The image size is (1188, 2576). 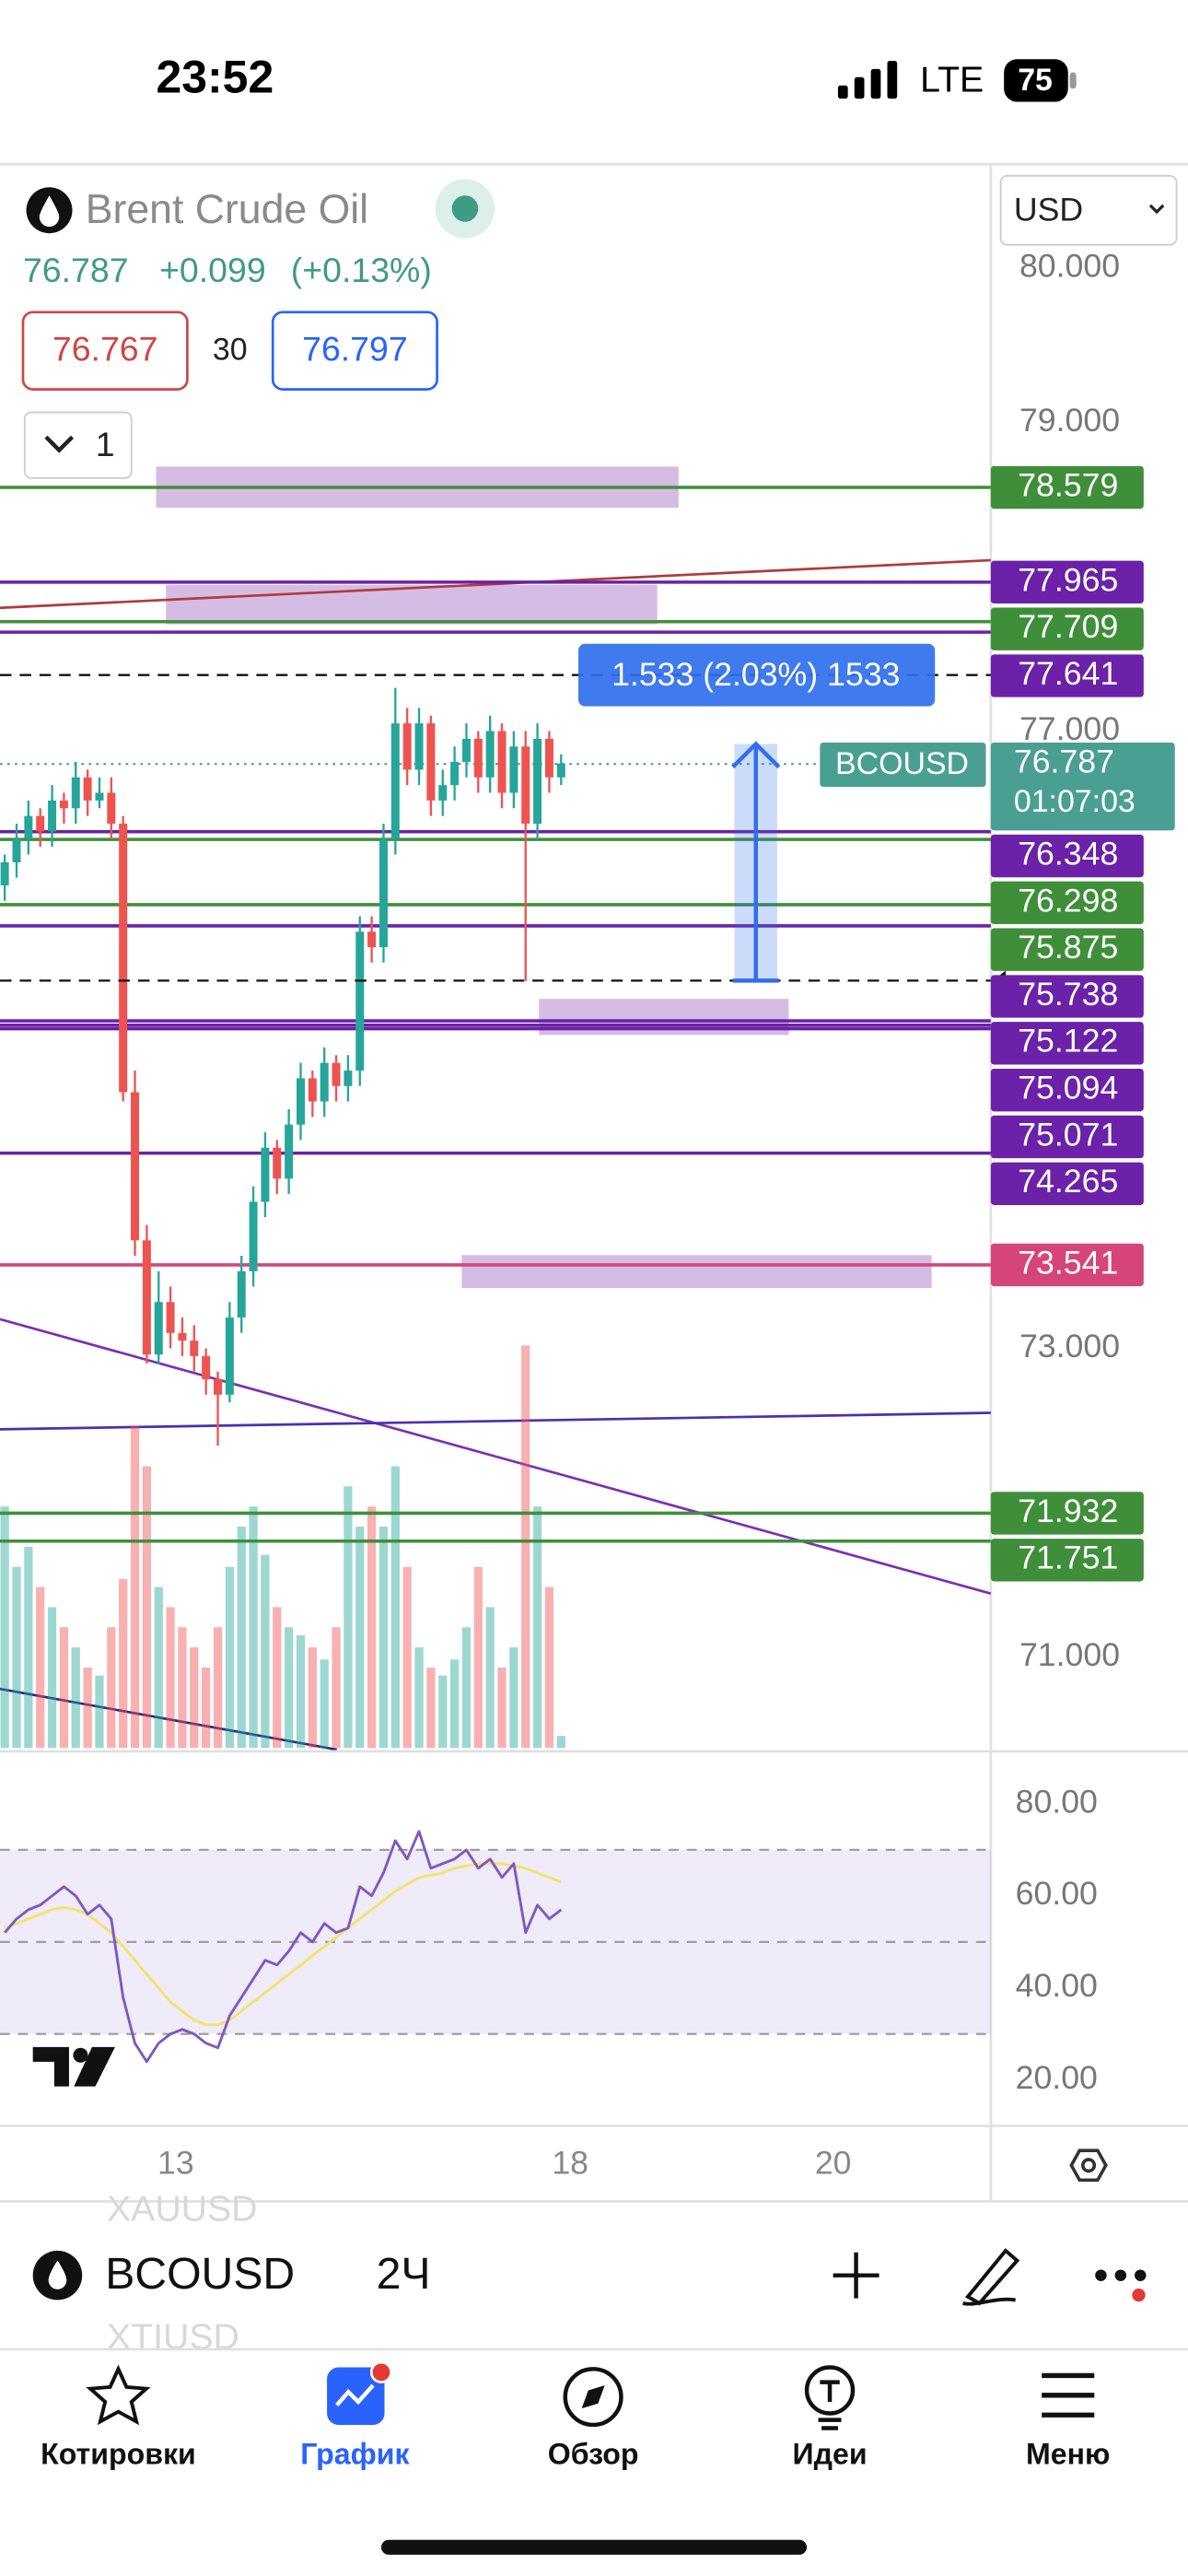 I want to click on level-label: 75.094, so click(x=1068, y=1088).